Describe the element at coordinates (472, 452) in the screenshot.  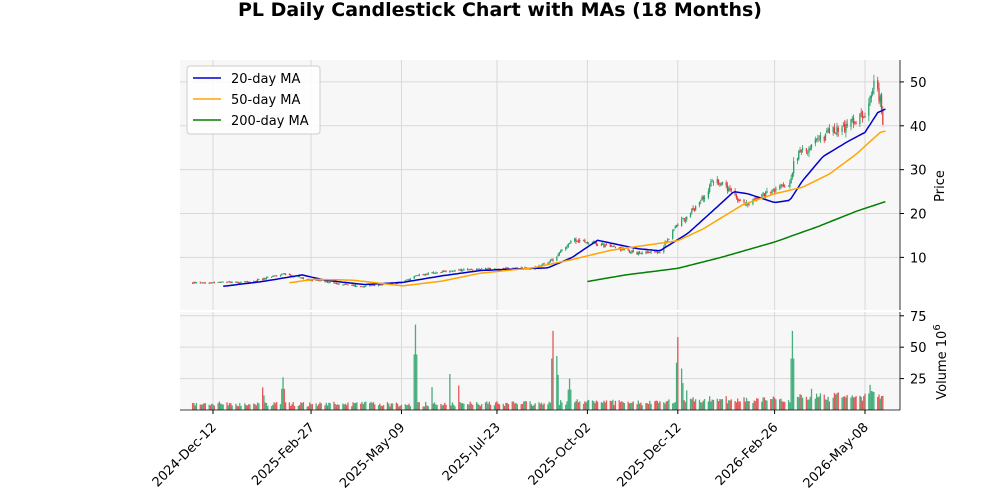
I see `x-tick-label: 2025-Jul-23` at that location.